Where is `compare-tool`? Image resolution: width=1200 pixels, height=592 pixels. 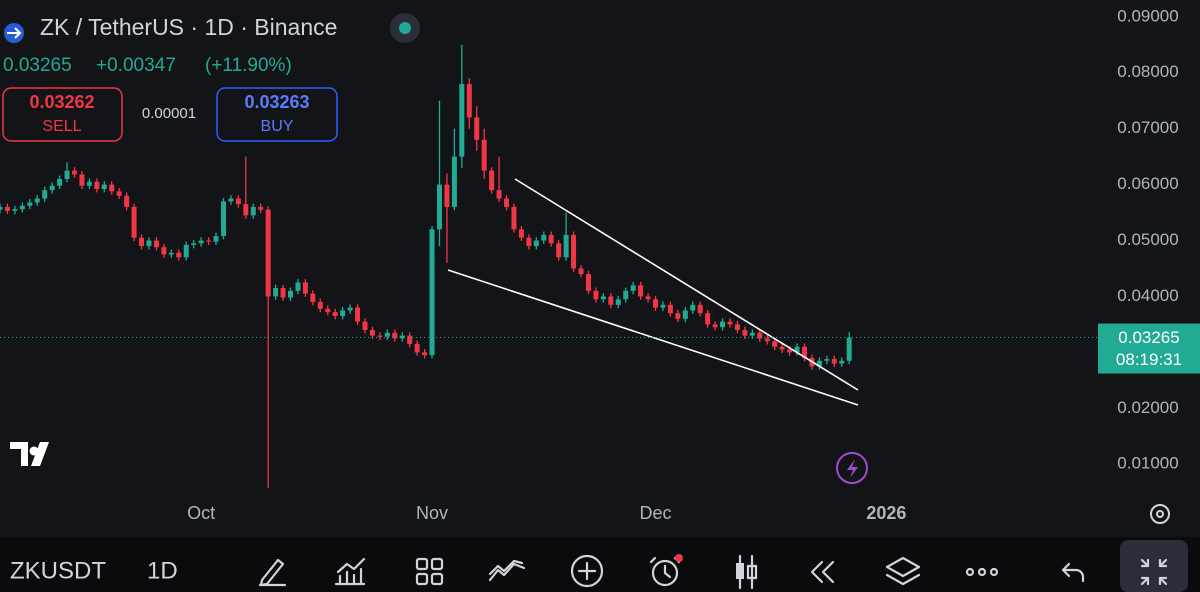
compare-tool is located at coordinates (507, 570).